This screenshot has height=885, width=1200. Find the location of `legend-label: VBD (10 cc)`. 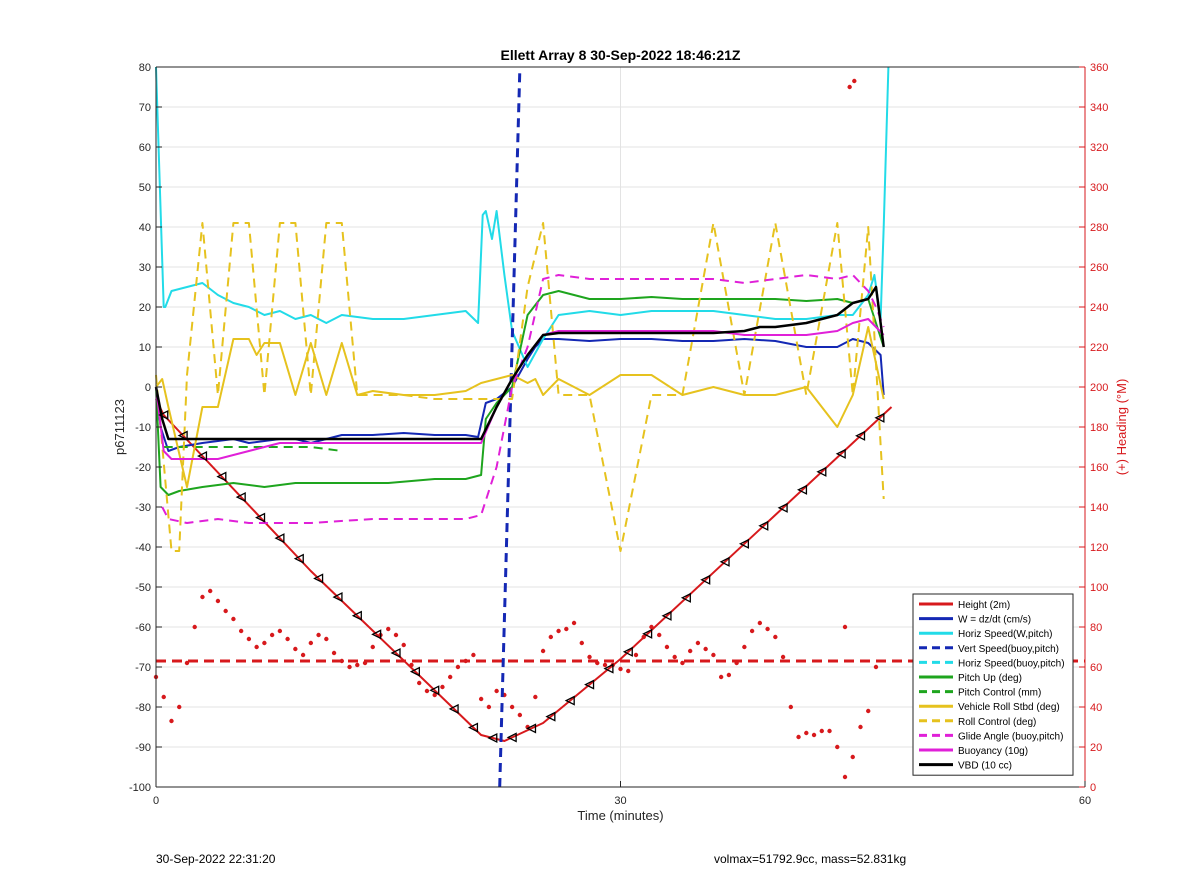

legend-label: VBD (10 cc) is located at coordinates (985, 766).